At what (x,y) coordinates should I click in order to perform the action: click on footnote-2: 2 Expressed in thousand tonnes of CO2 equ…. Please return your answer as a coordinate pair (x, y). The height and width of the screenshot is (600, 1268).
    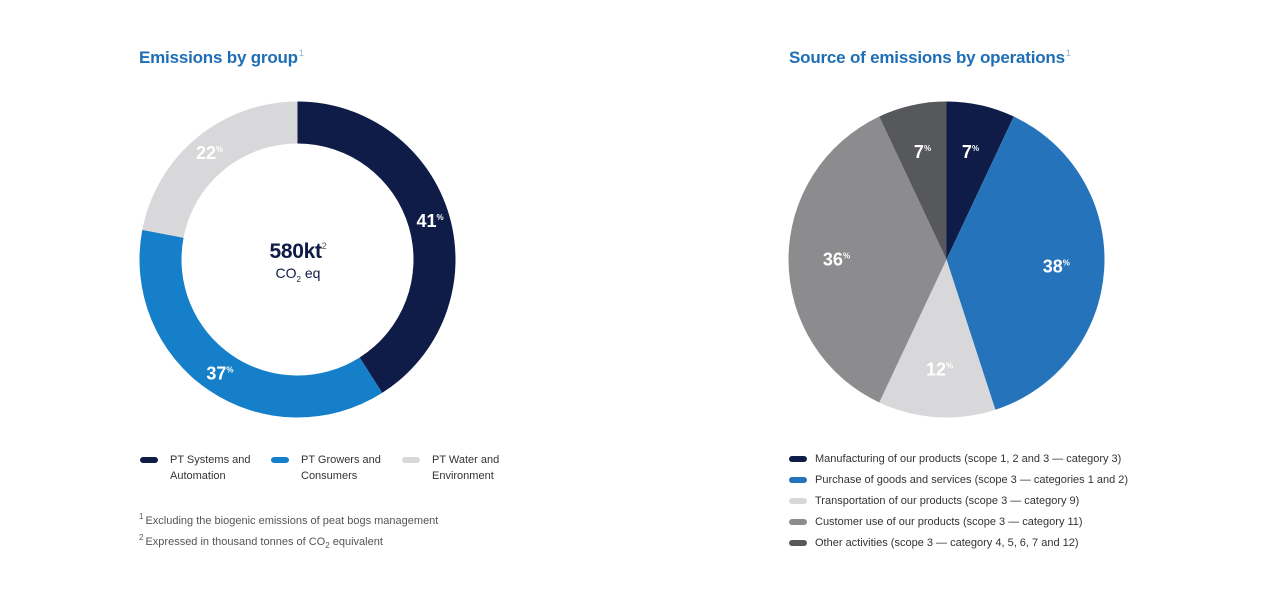
    Looking at the image, I should click on (261, 541).